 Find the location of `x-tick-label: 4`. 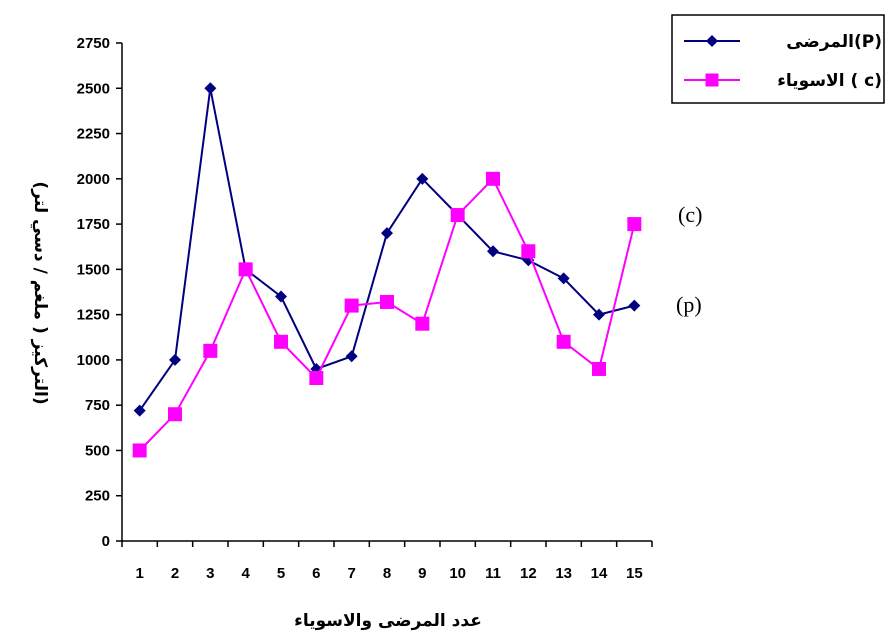

x-tick-label: 4 is located at coordinates (245, 573).